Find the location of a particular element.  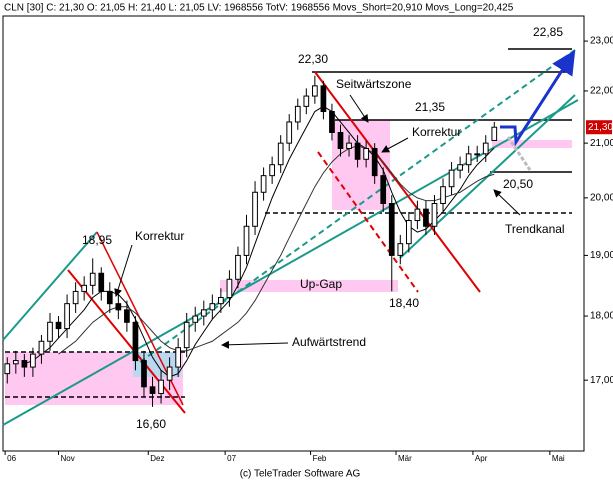

x-tick-label: Apr is located at coordinates (481, 458).